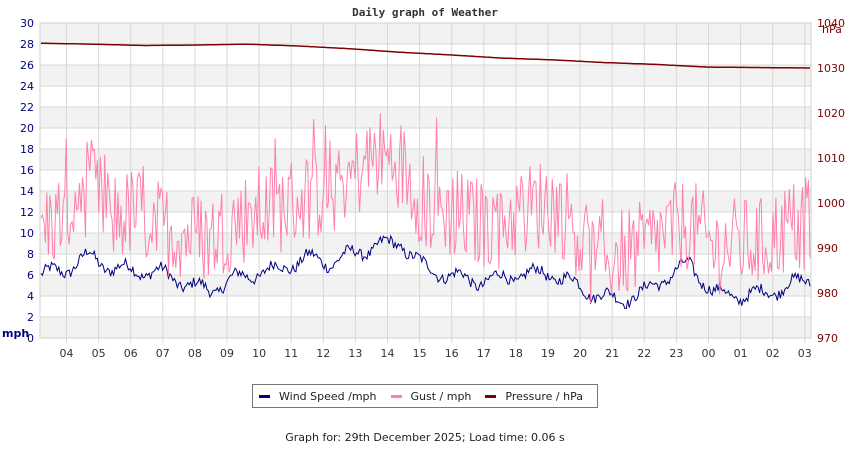  I want to click on svg-text: 00, so click(709, 353).